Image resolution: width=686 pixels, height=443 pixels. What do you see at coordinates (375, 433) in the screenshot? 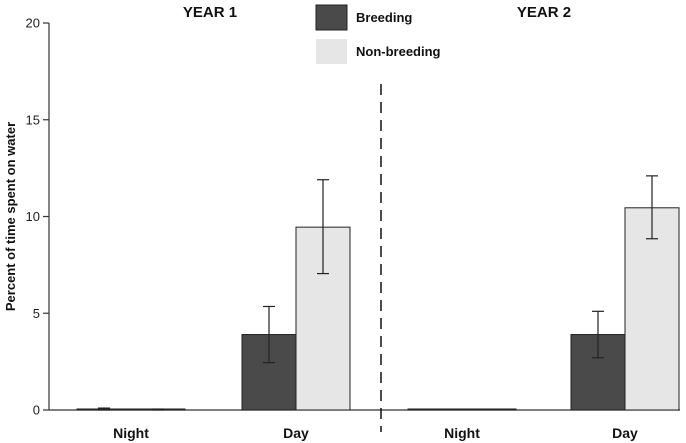
I see `category-labels: Night Day Night Day` at bounding box center [375, 433].